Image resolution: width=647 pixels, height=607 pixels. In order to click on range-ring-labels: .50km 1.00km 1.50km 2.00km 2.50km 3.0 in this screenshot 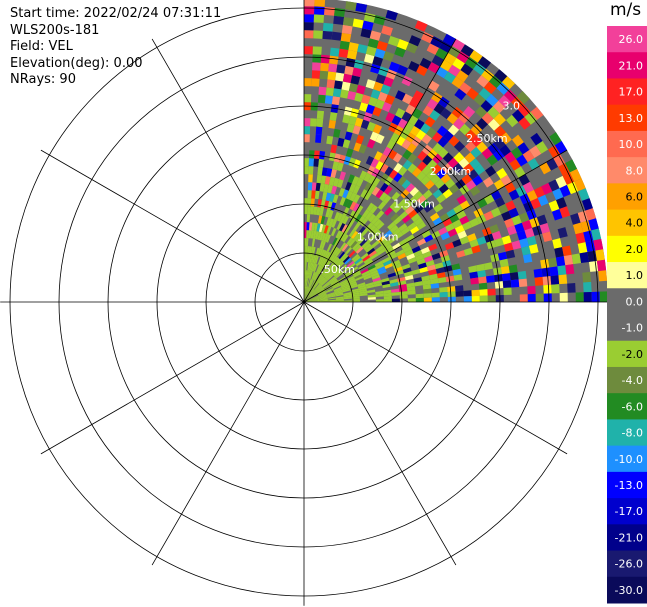, I will do `click(420, 187)`.